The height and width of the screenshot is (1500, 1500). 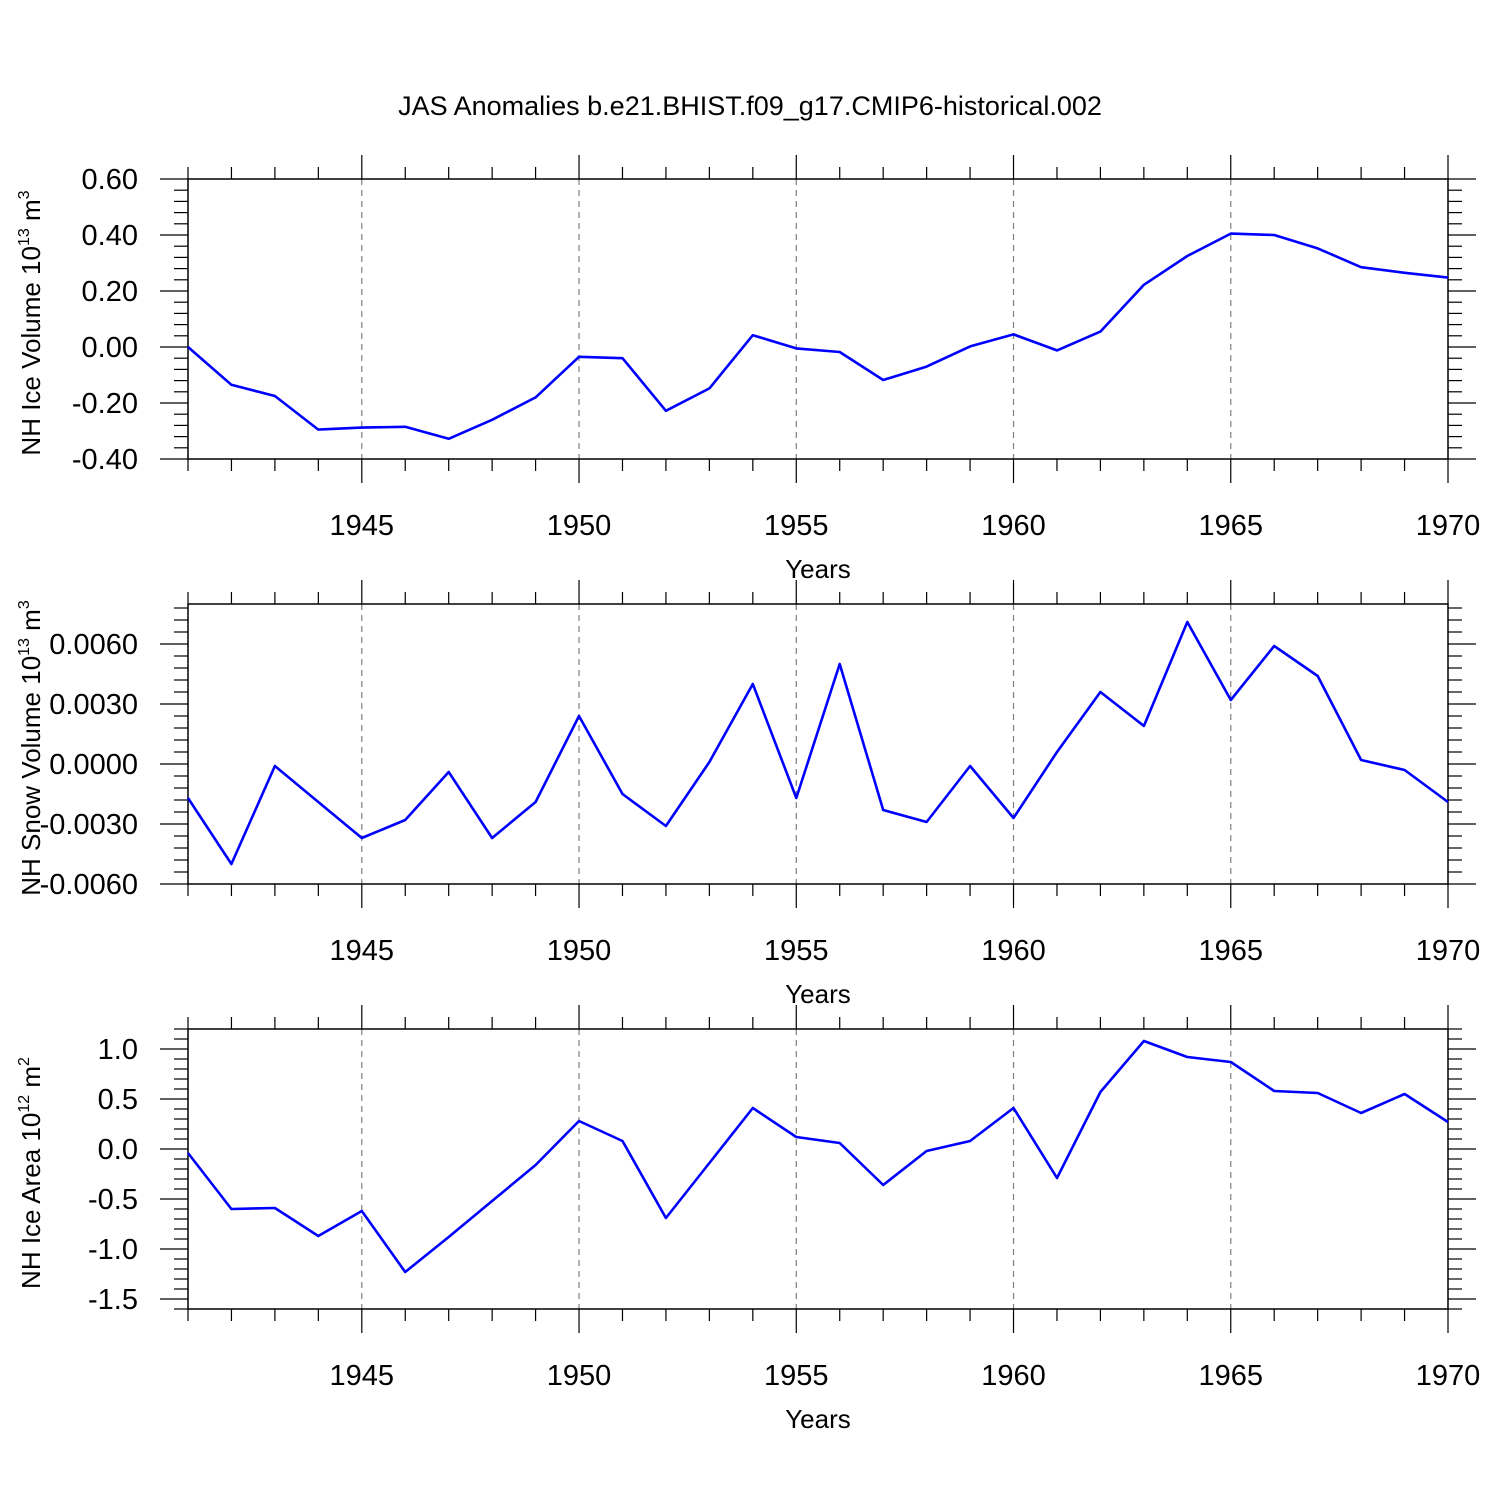 What do you see at coordinates (89, 825) in the screenshot?
I see `y-tick-label: -0.0030` at bounding box center [89, 825].